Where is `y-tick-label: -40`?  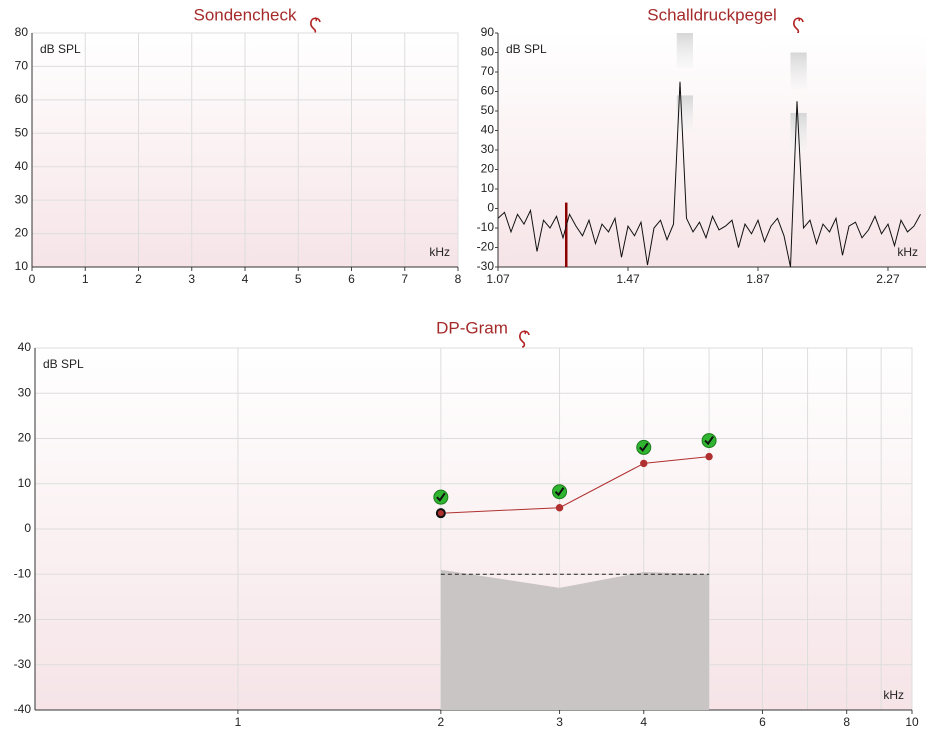
y-tick-label: -40 is located at coordinates (23, 709).